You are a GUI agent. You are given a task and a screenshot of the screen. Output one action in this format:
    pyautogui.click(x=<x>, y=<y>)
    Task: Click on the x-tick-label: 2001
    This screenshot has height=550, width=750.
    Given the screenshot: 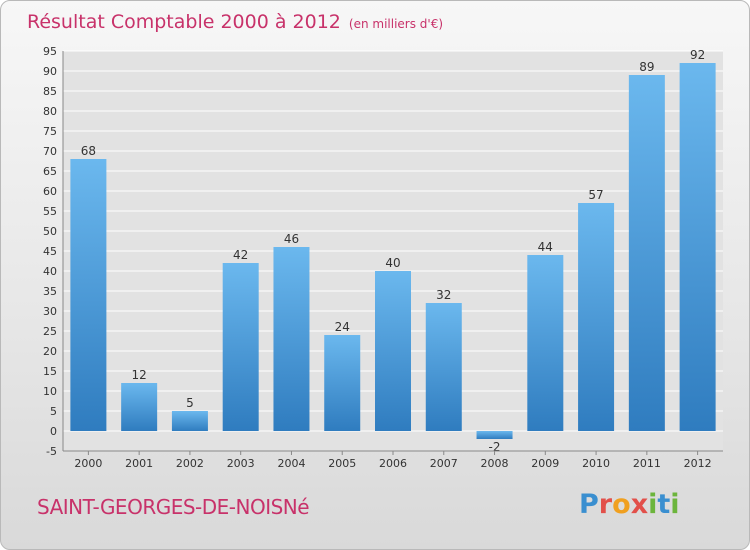 What is the action you would take?
    pyautogui.click(x=139, y=463)
    